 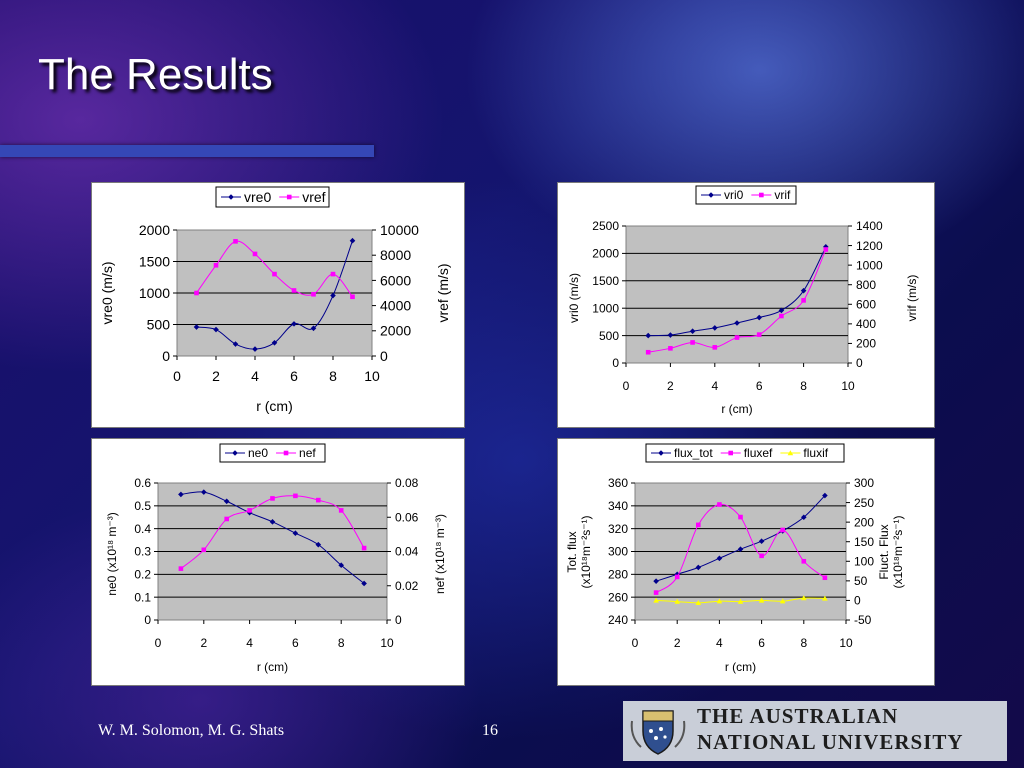 I want to click on logo-line-2: NATIONAL UNIVERSITY, so click(x=830, y=742).